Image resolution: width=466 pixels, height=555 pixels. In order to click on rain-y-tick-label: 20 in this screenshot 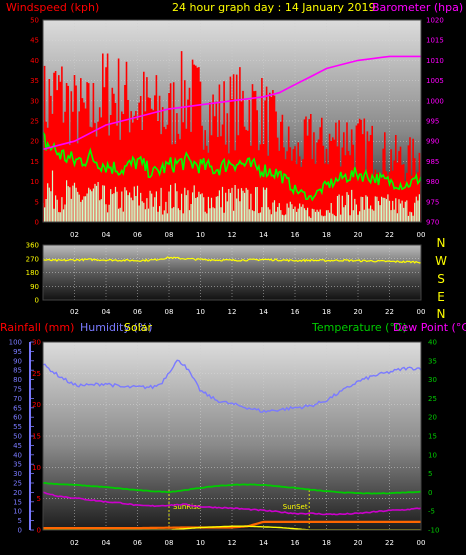, I will do `click(36, 405)`.